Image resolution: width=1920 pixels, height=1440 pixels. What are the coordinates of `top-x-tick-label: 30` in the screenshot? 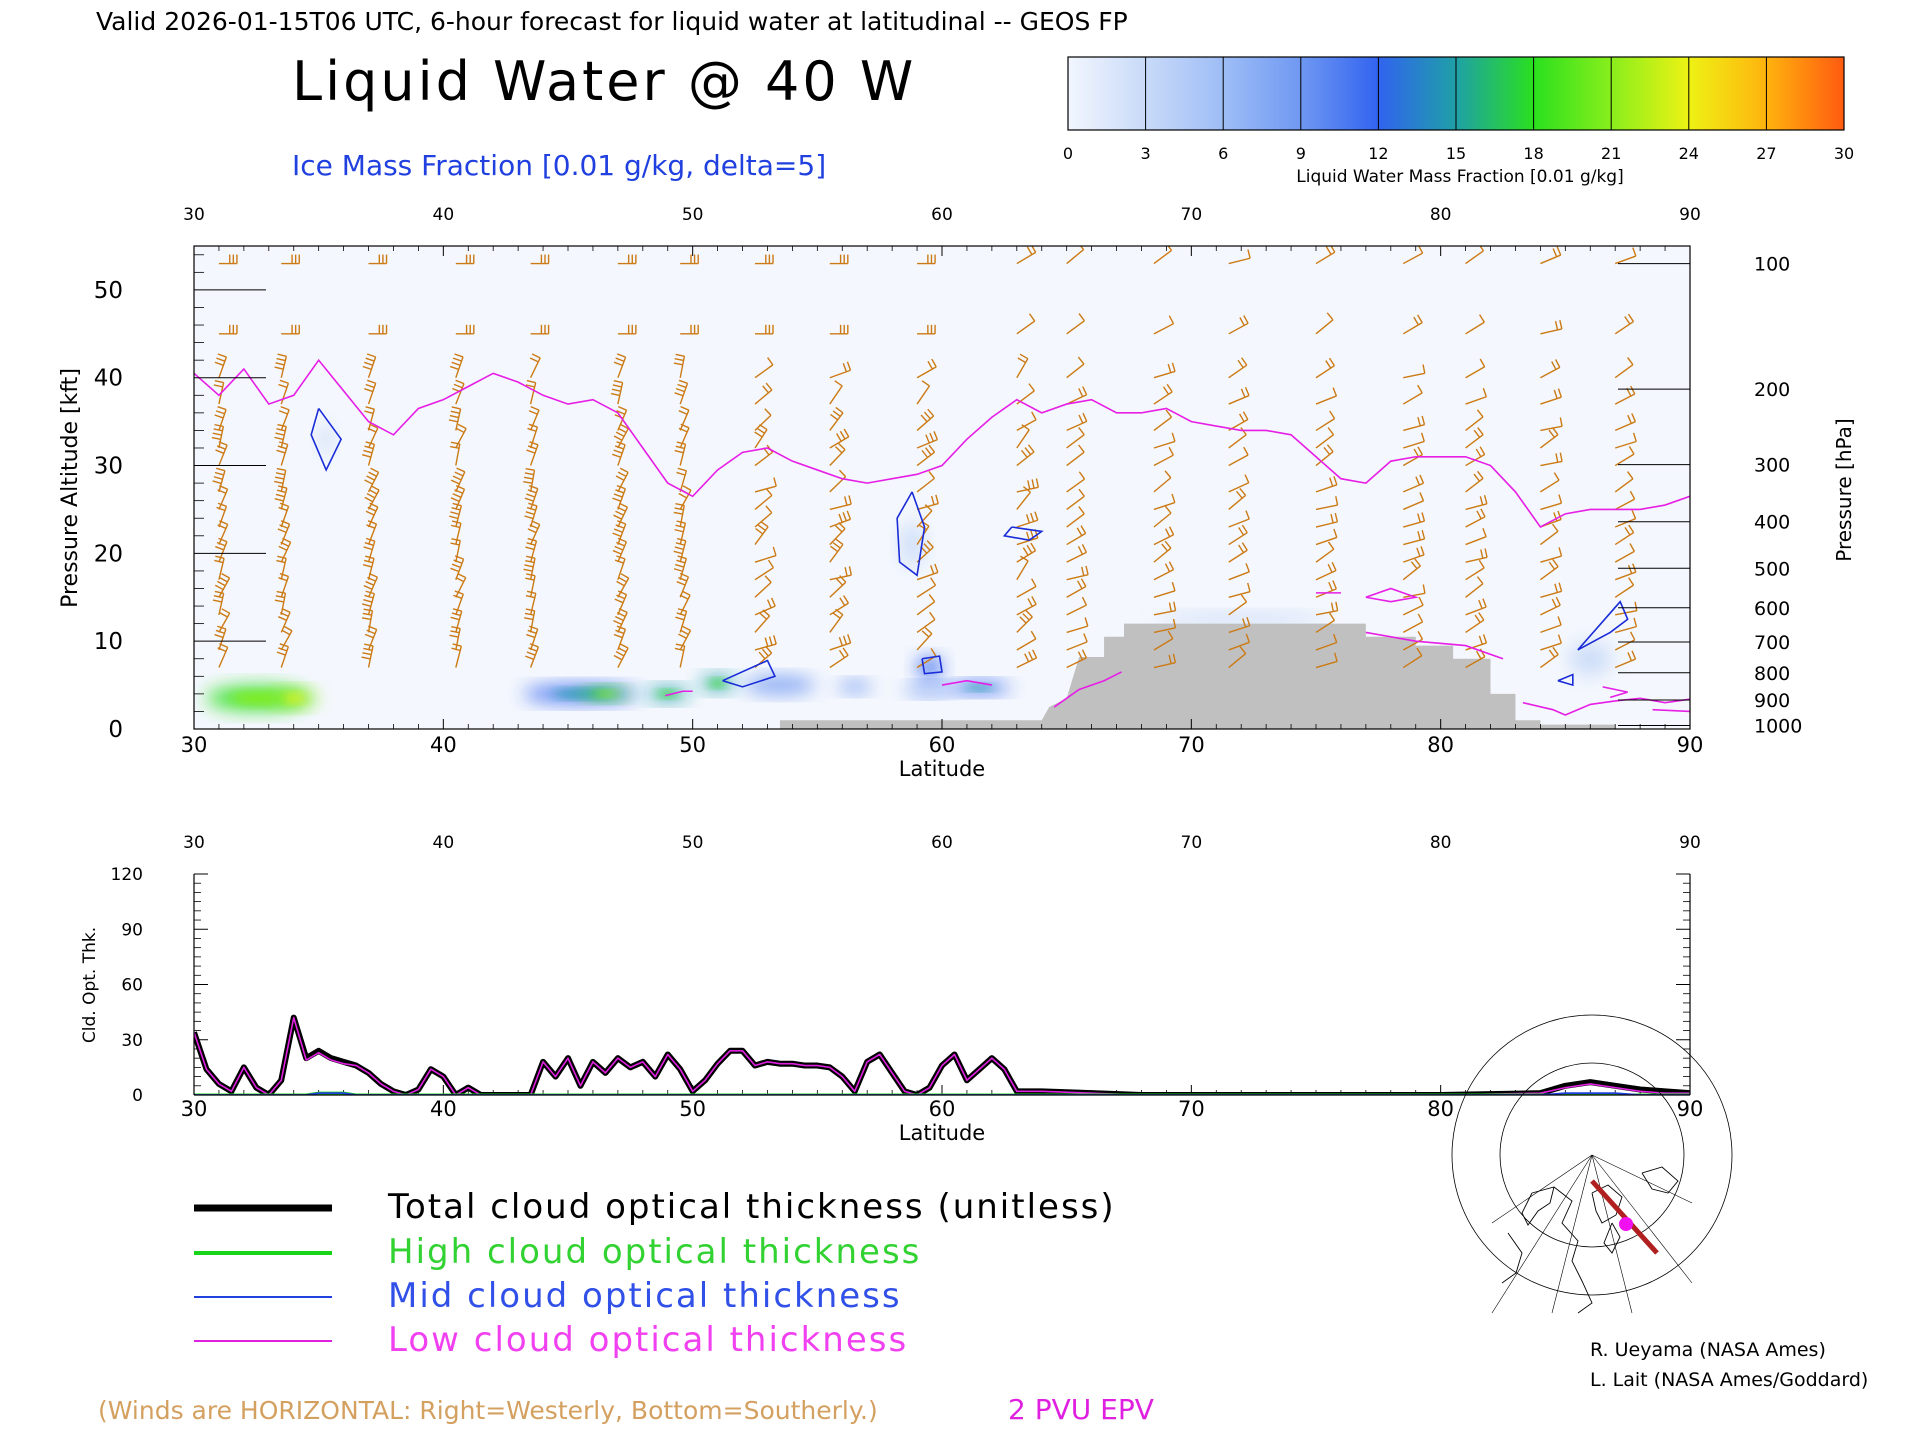 It's located at (194, 745).